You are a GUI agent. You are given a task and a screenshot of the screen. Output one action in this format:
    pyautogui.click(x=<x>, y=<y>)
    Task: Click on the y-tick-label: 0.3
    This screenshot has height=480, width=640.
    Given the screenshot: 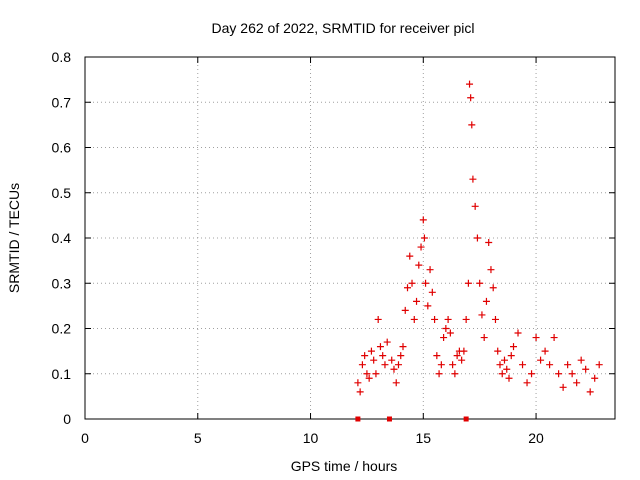 What is the action you would take?
    pyautogui.click(x=62, y=283)
    